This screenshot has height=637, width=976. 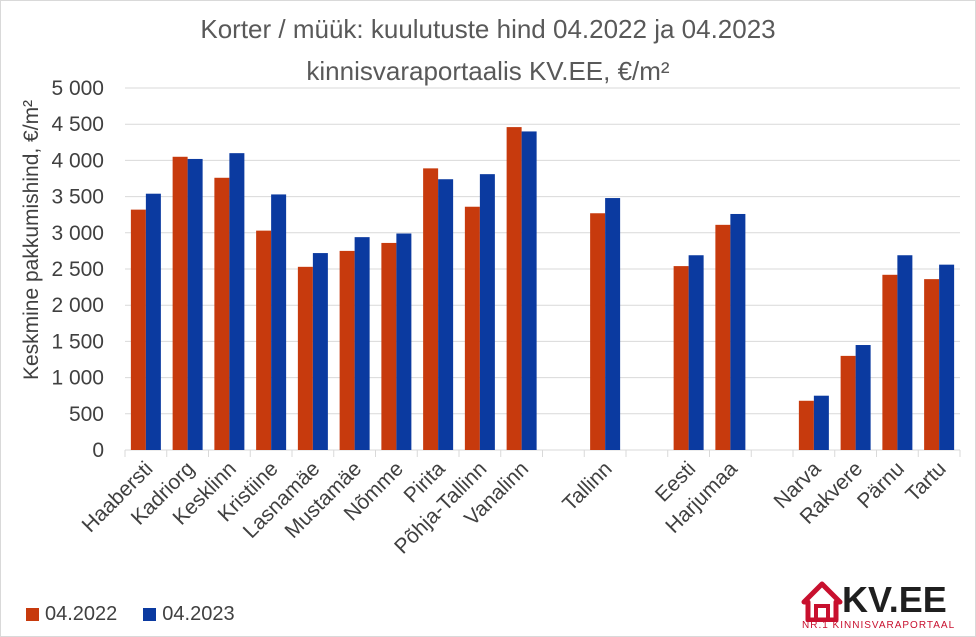 What do you see at coordinates (305, 358) in the screenshot?
I see `bar-04.2022-Lasnamäe` at bounding box center [305, 358].